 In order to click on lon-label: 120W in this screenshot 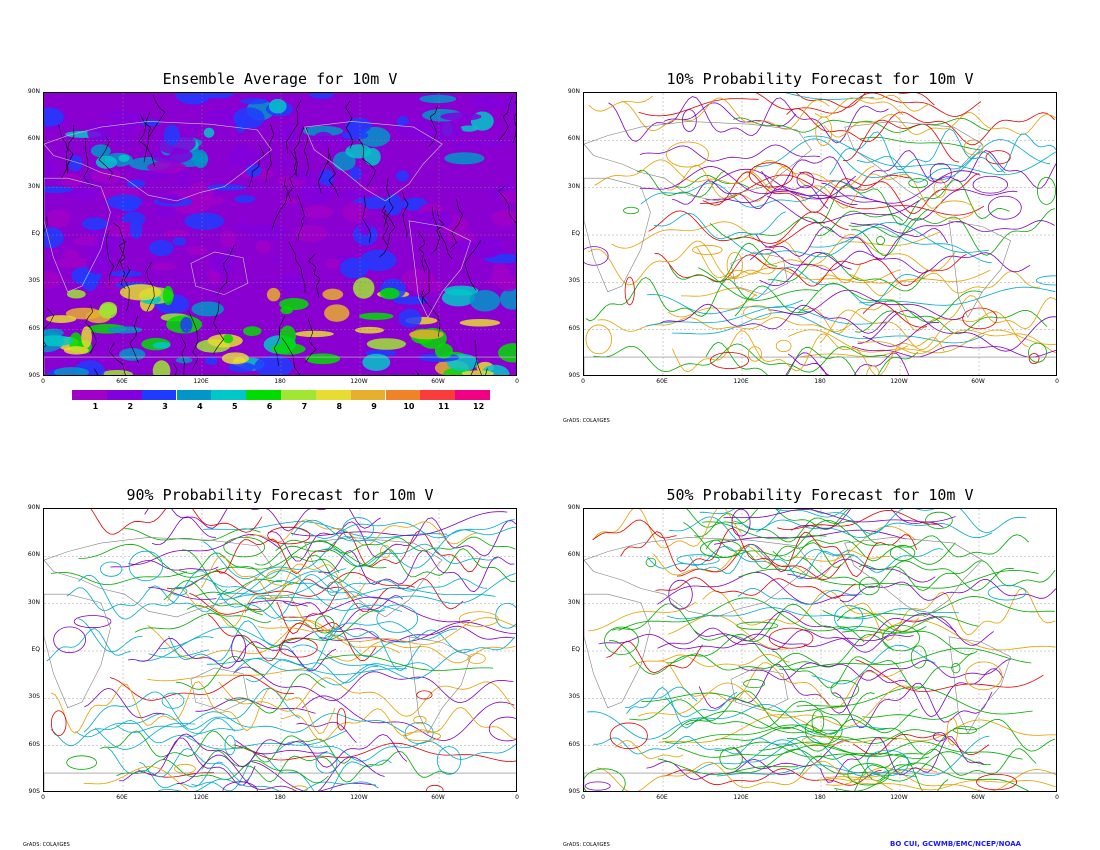, I will do `click(899, 797)`.